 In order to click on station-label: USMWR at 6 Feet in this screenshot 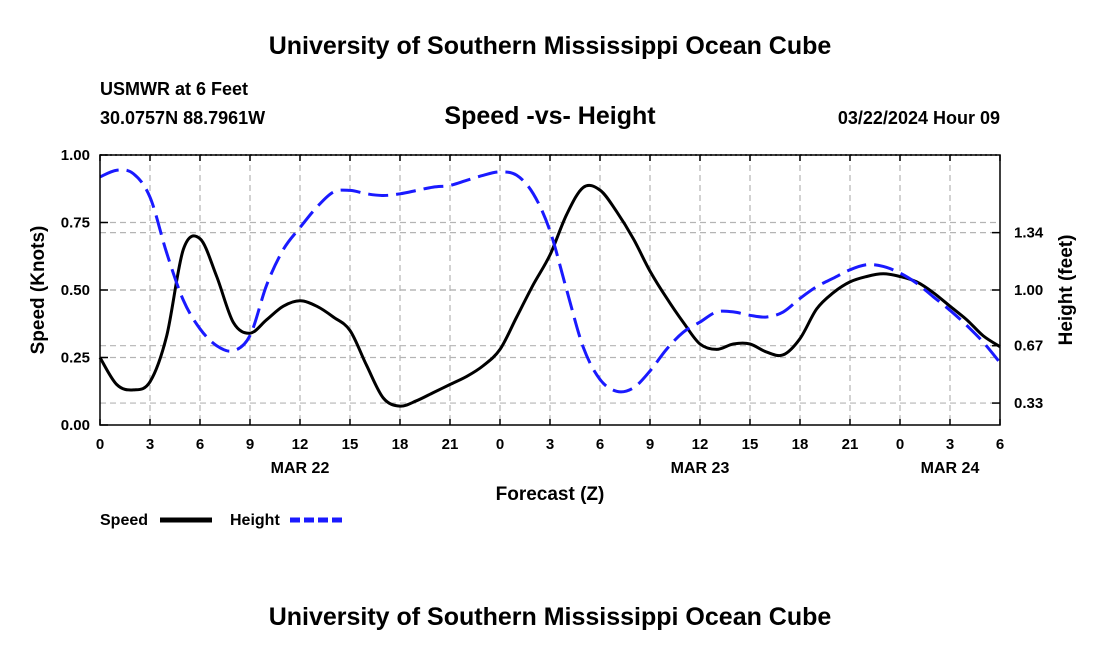, I will do `click(174, 89)`.